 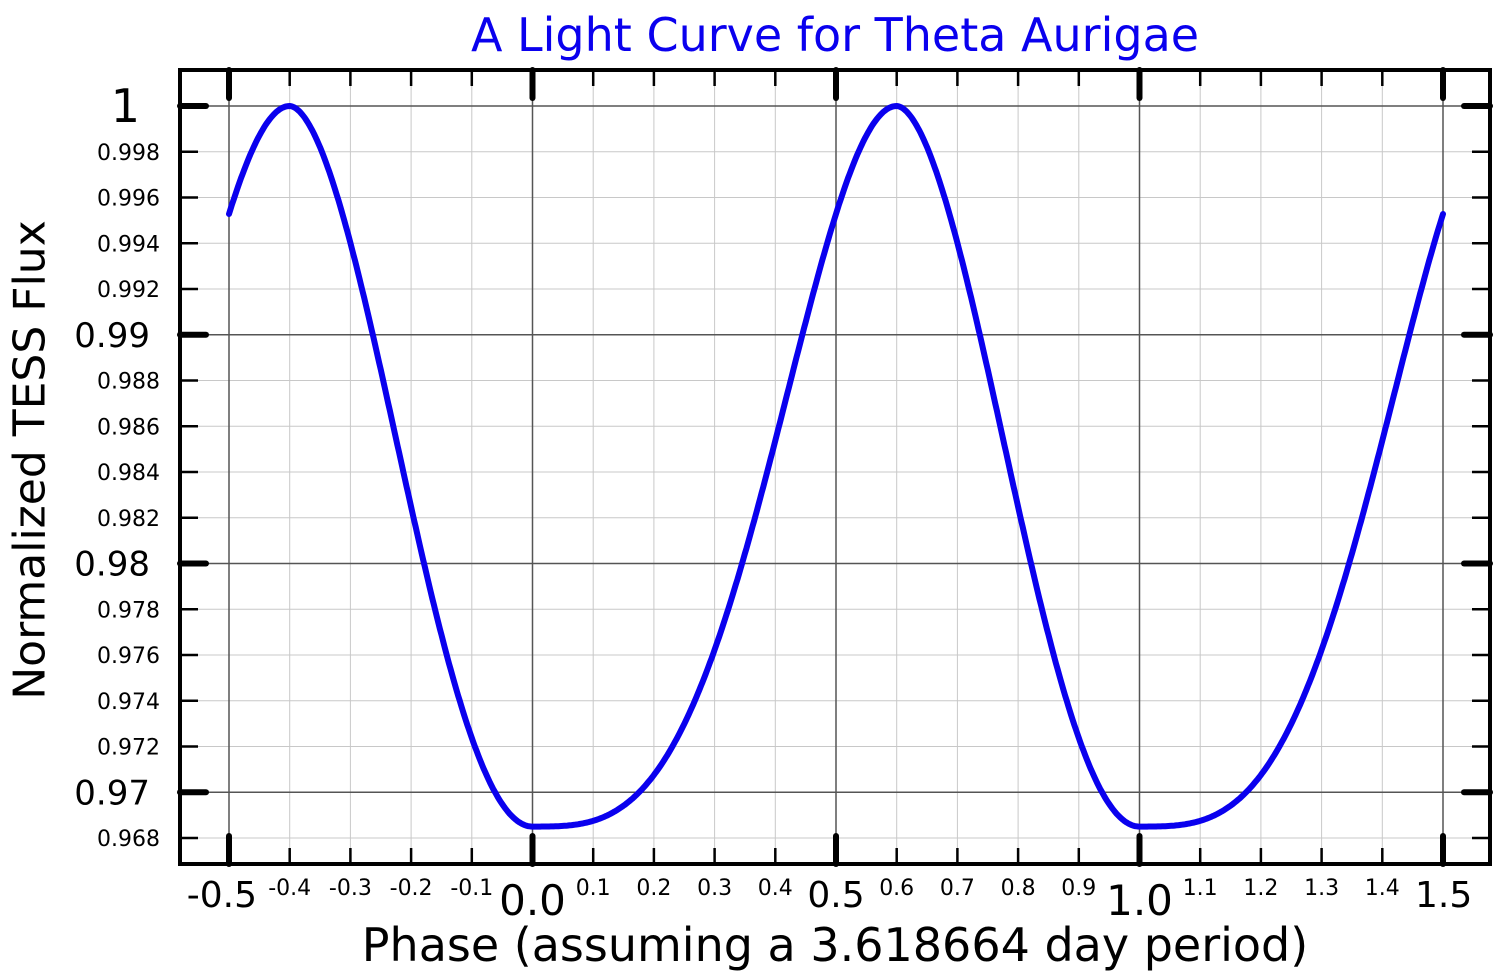 I want to click on x-tick-label: -0.4, so click(x=289, y=888).